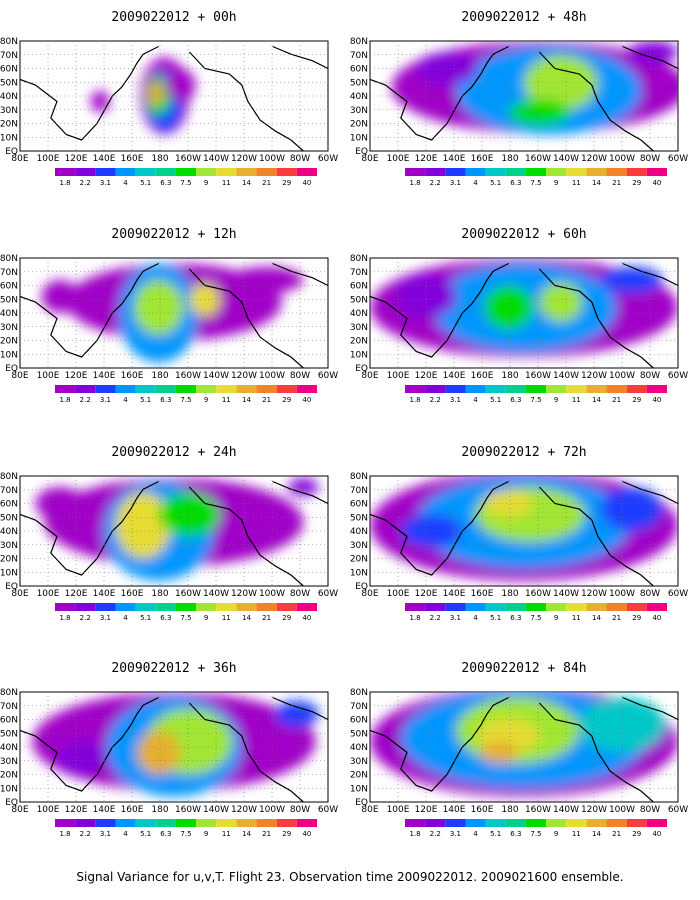  Describe the element at coordinates (173, 234) in the screenshot. I see `panel-title: 2009022012 + 12h` at that location.